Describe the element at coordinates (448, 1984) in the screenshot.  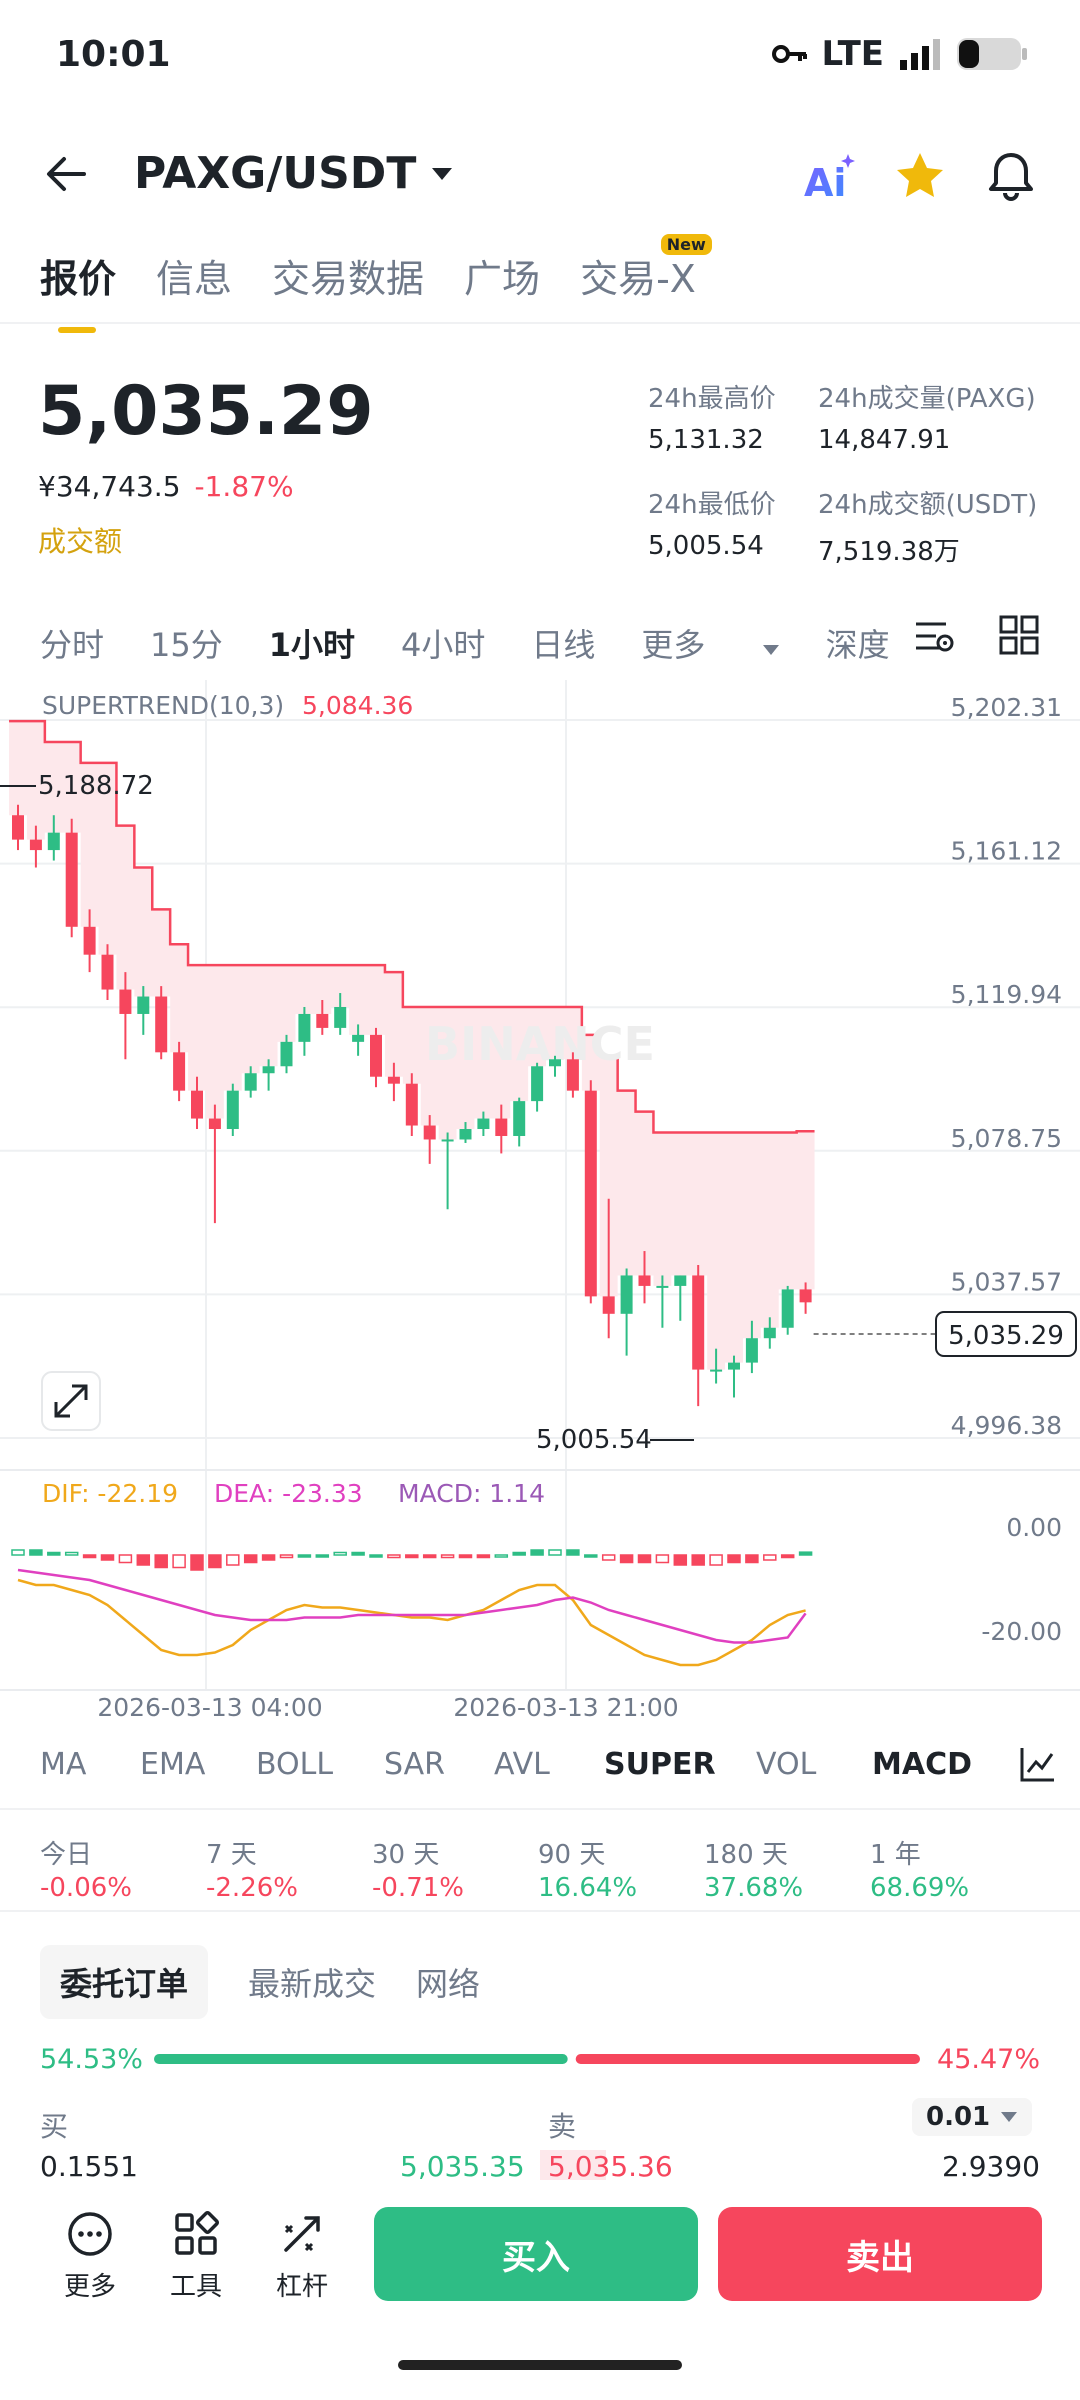
I see `tab-network: 网络` at that location.